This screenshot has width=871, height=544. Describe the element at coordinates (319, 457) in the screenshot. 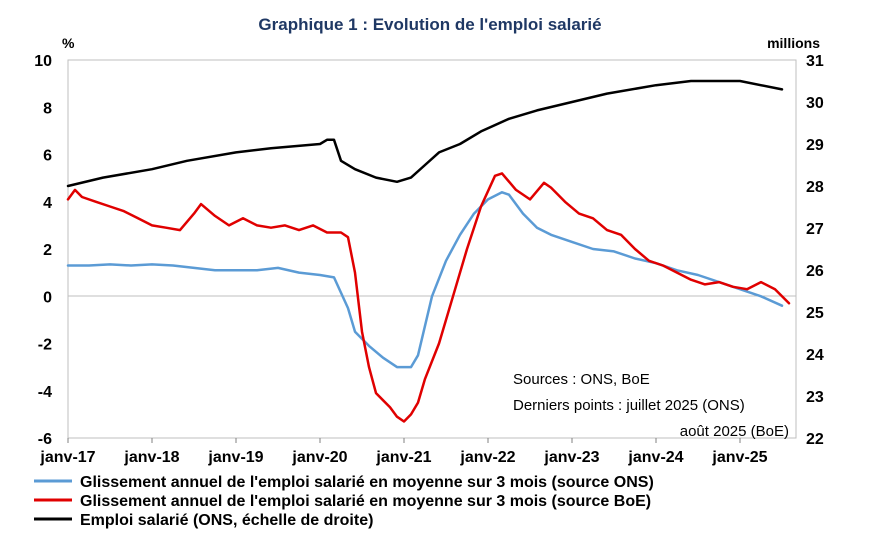

I see `x-tick-label: janv-20` at that location.